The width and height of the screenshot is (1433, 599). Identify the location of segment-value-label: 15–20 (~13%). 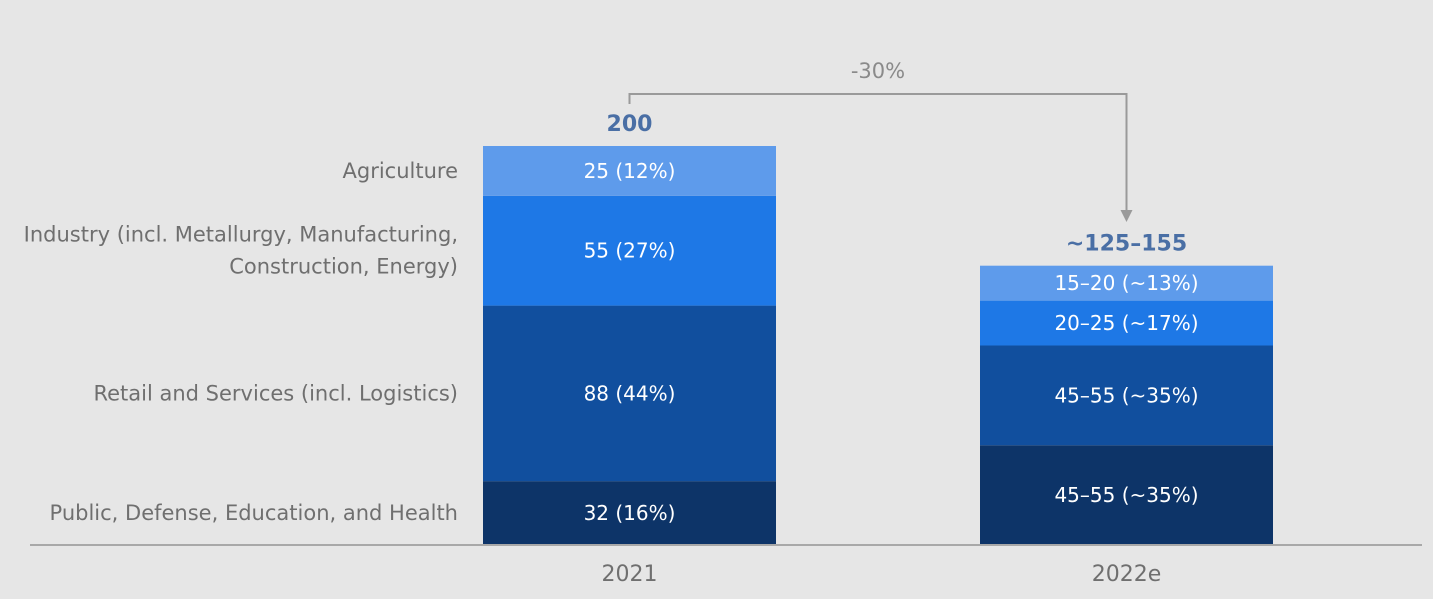
(1126, 283).